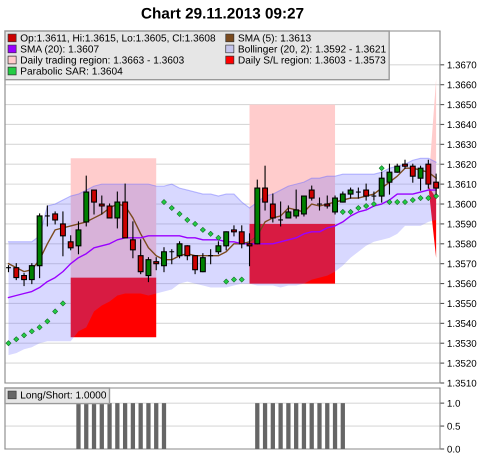 This screenshot has width=480, height=457. I want to click on y-tick-label: 1.3600, so click(462, 204).